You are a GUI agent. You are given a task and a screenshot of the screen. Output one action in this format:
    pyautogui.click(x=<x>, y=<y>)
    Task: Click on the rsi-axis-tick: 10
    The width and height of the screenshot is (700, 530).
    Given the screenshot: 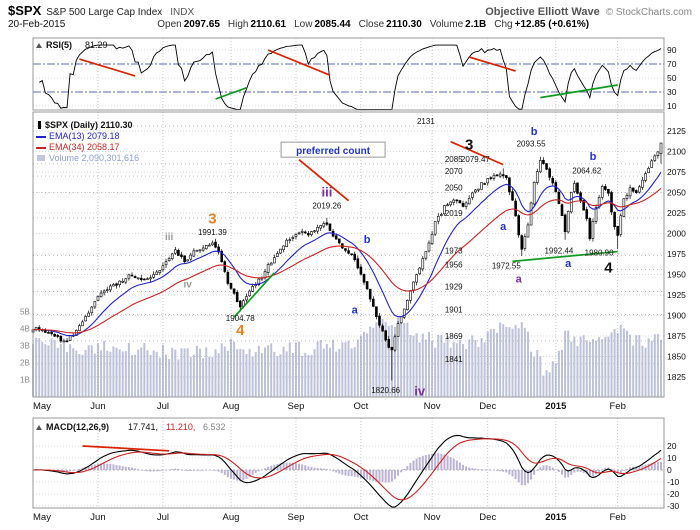 What is the action you would take?
    pyautogui.click(x=672, y=106)
    